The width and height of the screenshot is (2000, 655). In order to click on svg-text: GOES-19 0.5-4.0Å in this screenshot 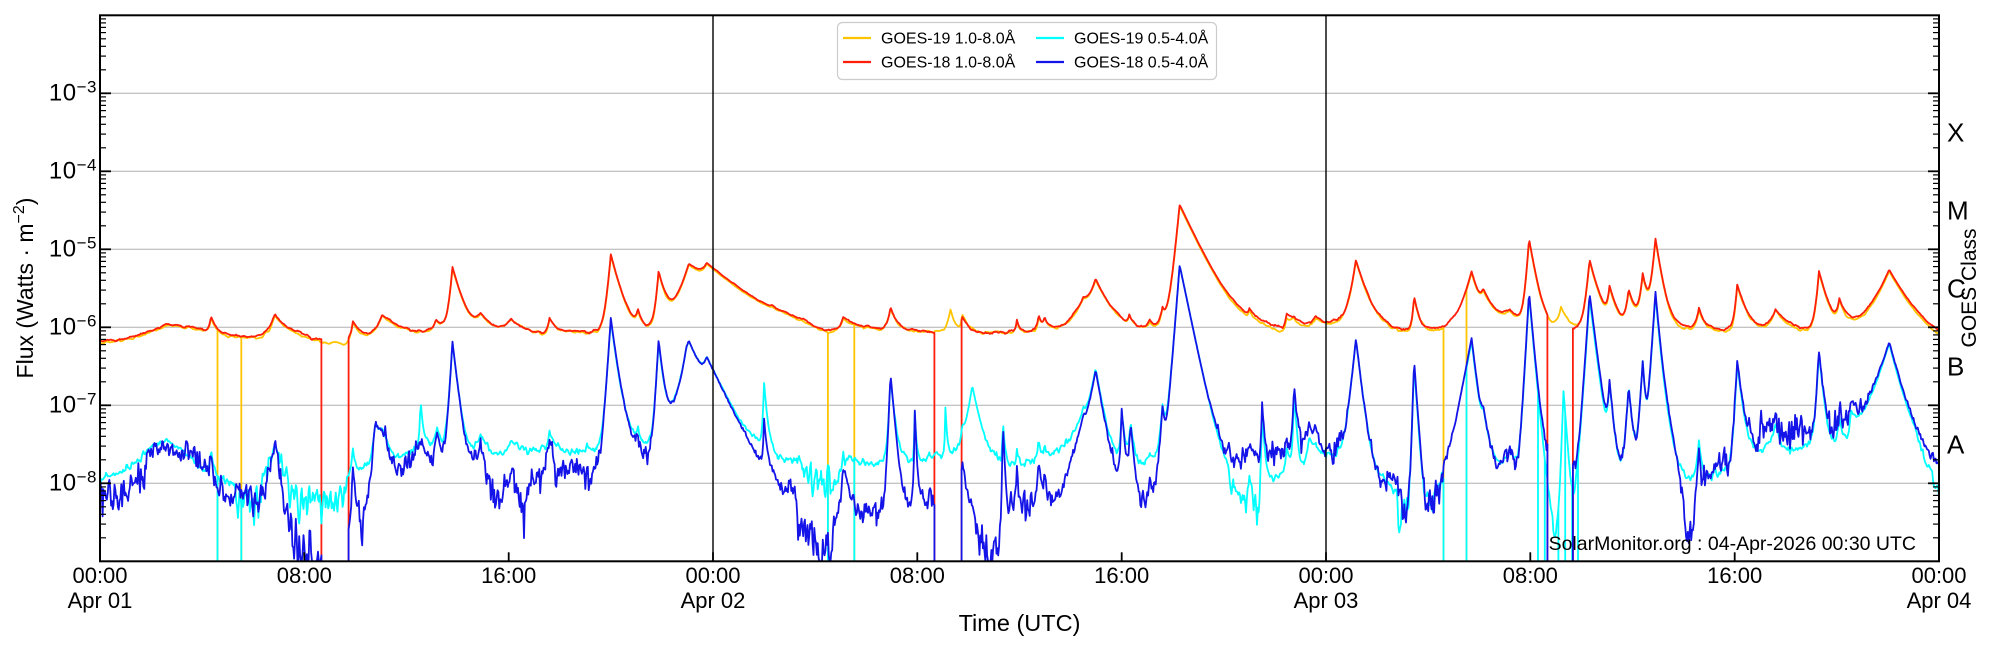, I will do `click(1141, 38)`.